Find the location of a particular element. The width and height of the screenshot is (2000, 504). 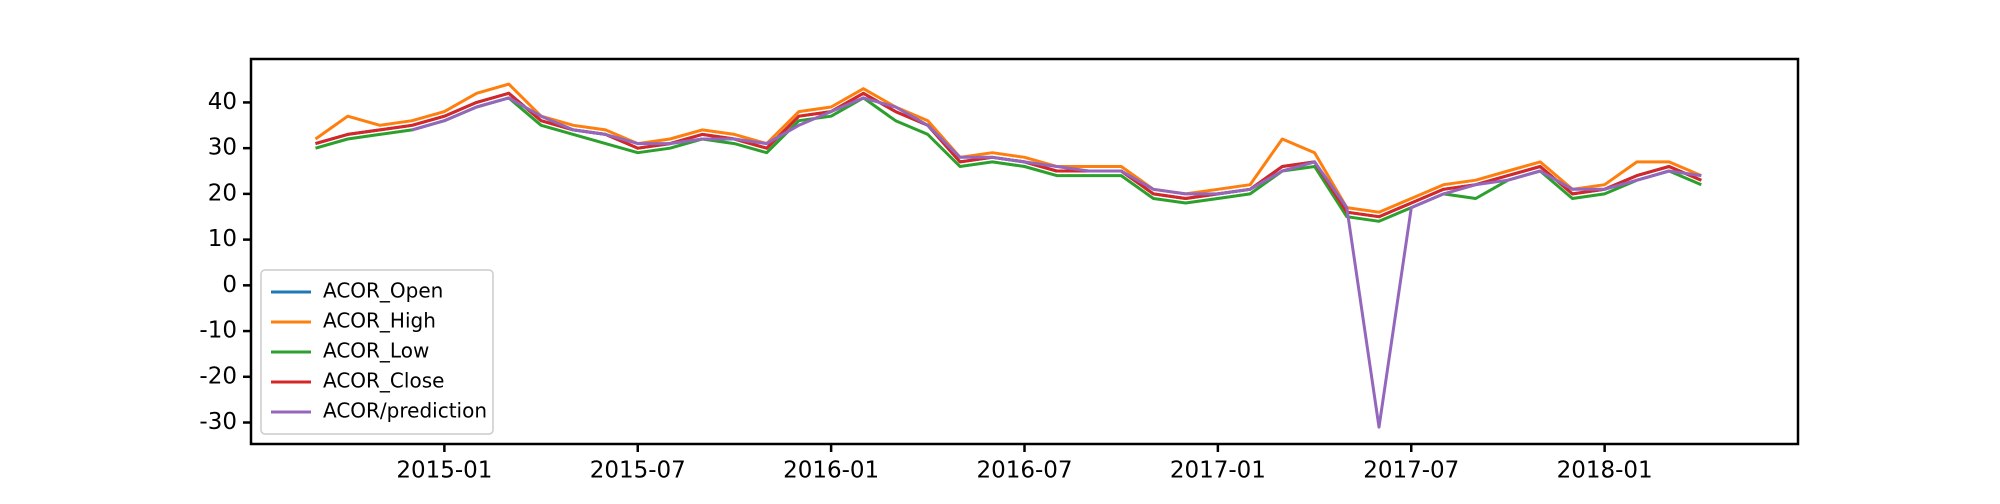

y-tick-label: 0 is located at coordinates (229, 285).